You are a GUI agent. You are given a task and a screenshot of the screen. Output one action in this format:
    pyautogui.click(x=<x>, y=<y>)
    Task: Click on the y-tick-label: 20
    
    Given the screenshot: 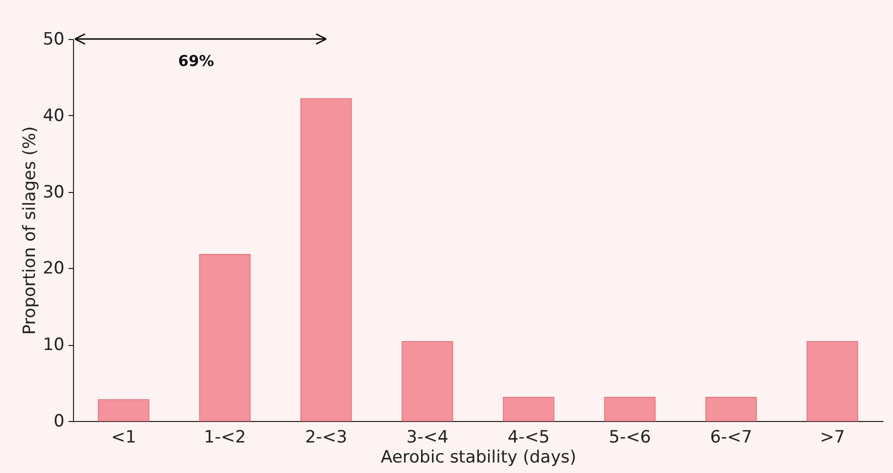 What is the action you would take?
    pyautogui.click(x=53, y=268)
    